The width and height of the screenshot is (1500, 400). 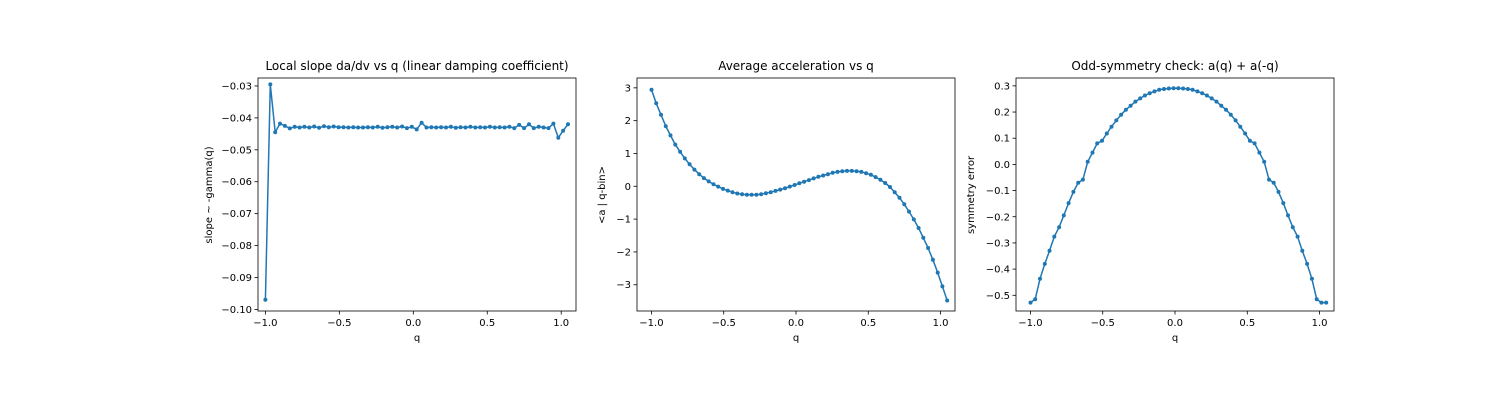 I want to click on panel-1-xlabel: q, so click(x=417, y=338).